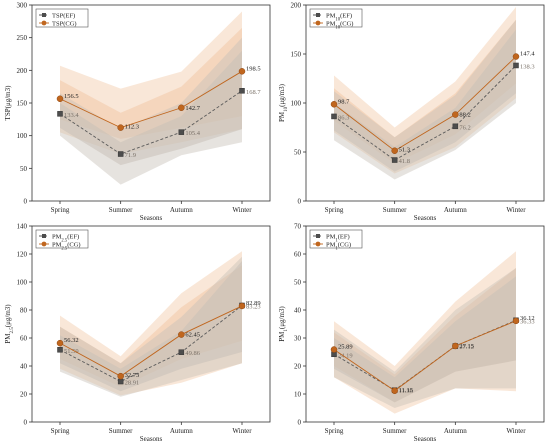 The height and width of the screenshot is (444, 550). What do you see at coordinates (344, 101) in the screenshot?
I see `data-label-cg: 98.7` at bounding box center [344, 101].